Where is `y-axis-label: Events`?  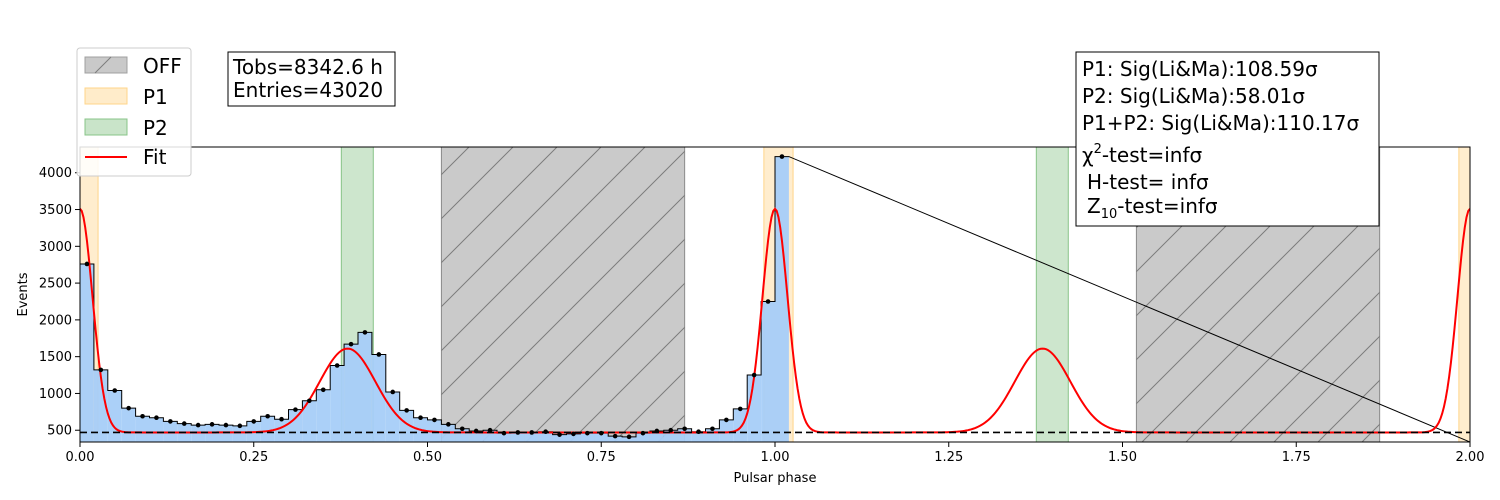
y-axis-label: Events is located at coordinates (23, 294).